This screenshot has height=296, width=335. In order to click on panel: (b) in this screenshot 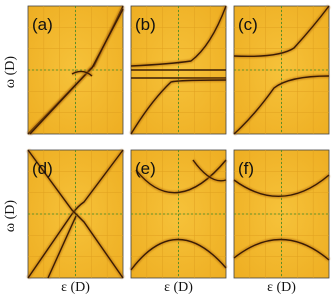, I will do `click(178, 70)`.